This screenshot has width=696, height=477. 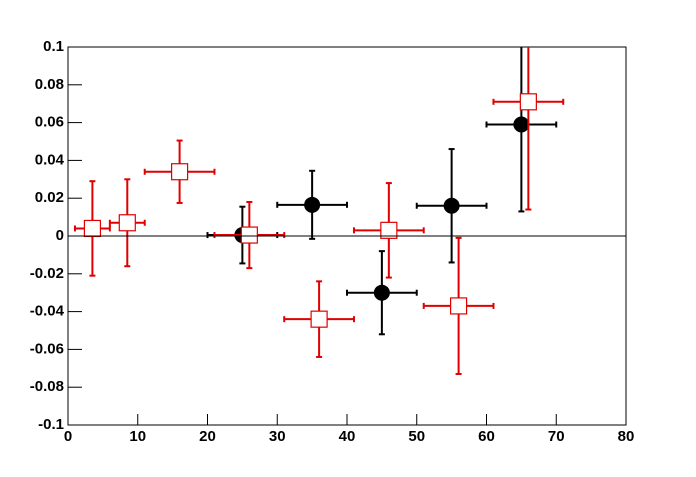 I want to click on y-tick-label: -0.04, so click(x=47, y=311).